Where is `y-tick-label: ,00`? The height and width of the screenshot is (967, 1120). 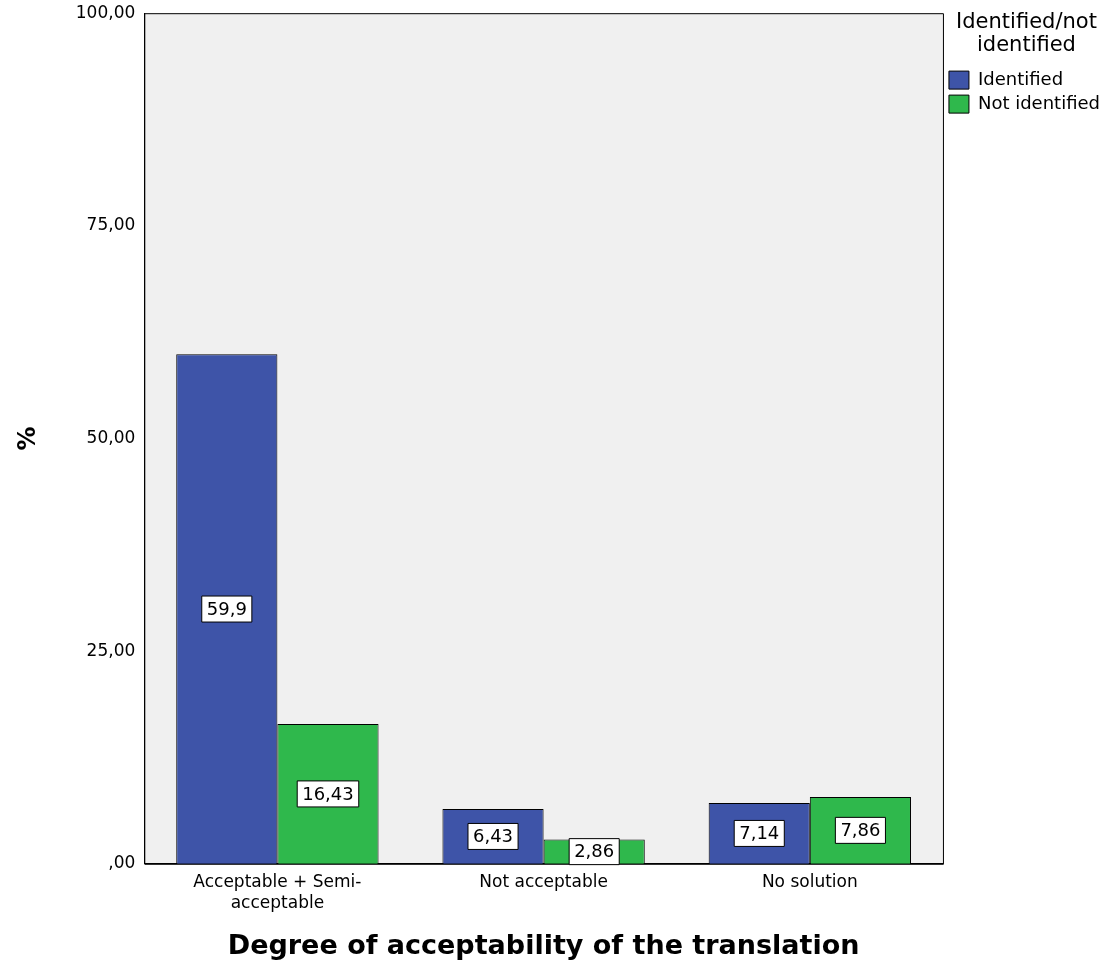 y-tick-label: ,00 is located at coordinates (122, 862).